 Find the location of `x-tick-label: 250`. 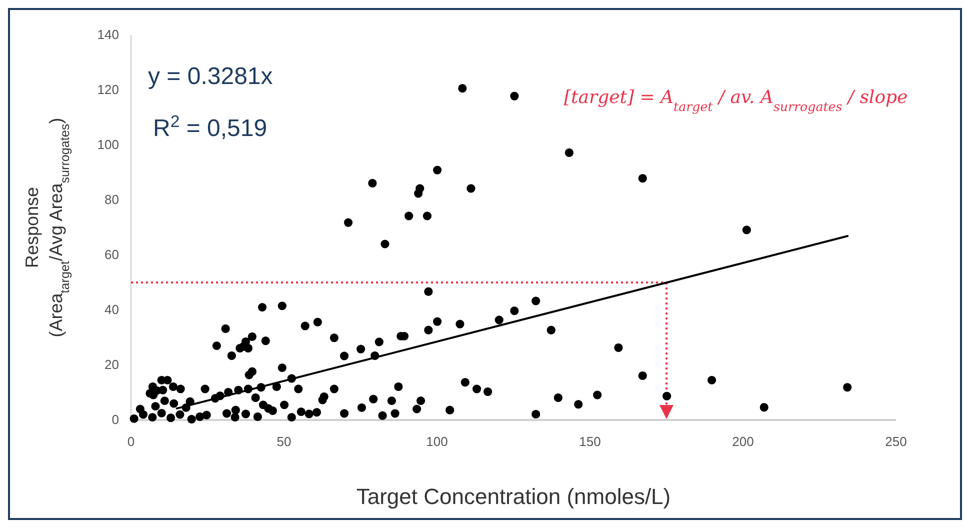

x-tick-label: 250 is located at coordinates (896, 441).